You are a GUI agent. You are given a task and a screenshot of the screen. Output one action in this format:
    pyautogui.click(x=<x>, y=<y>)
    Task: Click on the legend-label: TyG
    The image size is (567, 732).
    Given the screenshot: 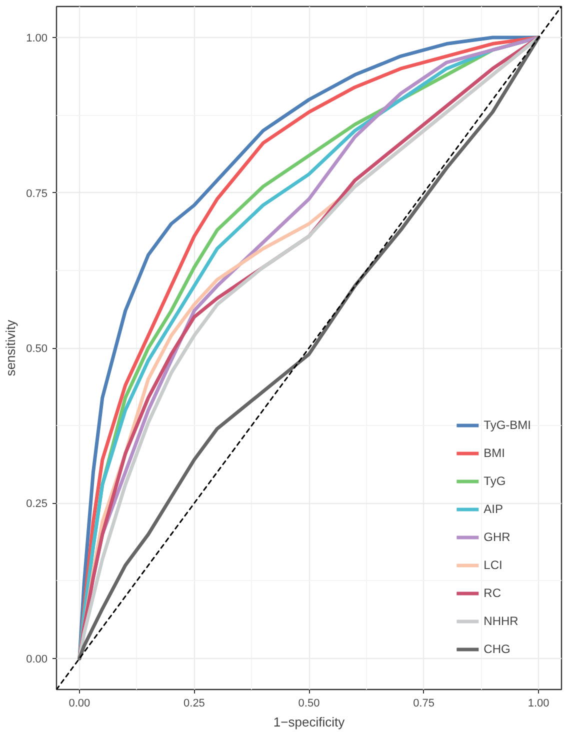 What is the action you would take?
    pyautogui.click(x=495, y=481)
    